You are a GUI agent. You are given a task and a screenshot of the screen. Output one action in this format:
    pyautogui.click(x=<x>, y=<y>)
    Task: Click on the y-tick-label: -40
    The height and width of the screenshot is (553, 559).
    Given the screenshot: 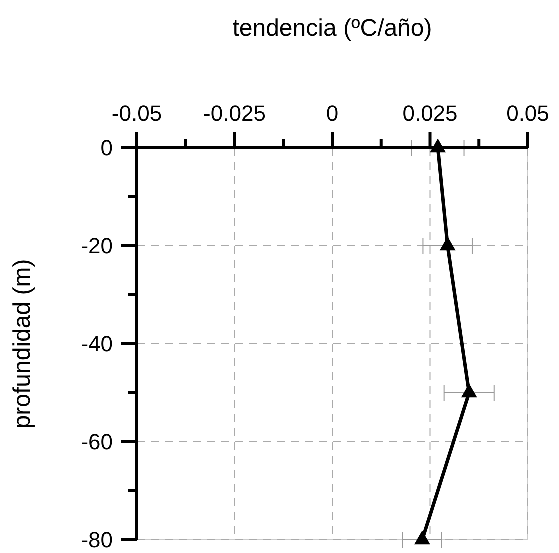 What is the action you would take?
    pyautogui.click(x=97, y=344)
    